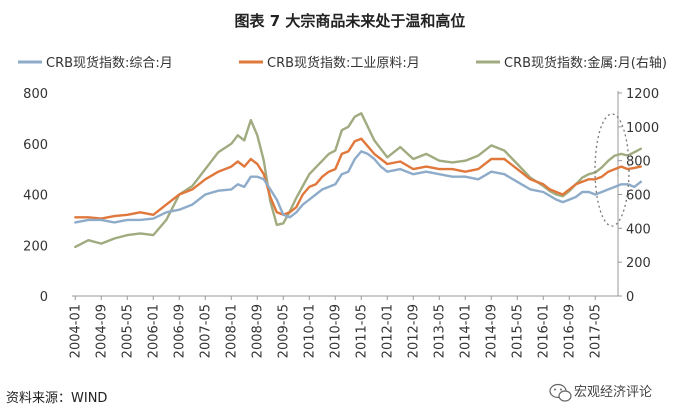 The height and width of the screenshot is (412, 700). Describe the element at coordinates (612, 170) in the screenshot. I see `highlight-ellipse` at that location.